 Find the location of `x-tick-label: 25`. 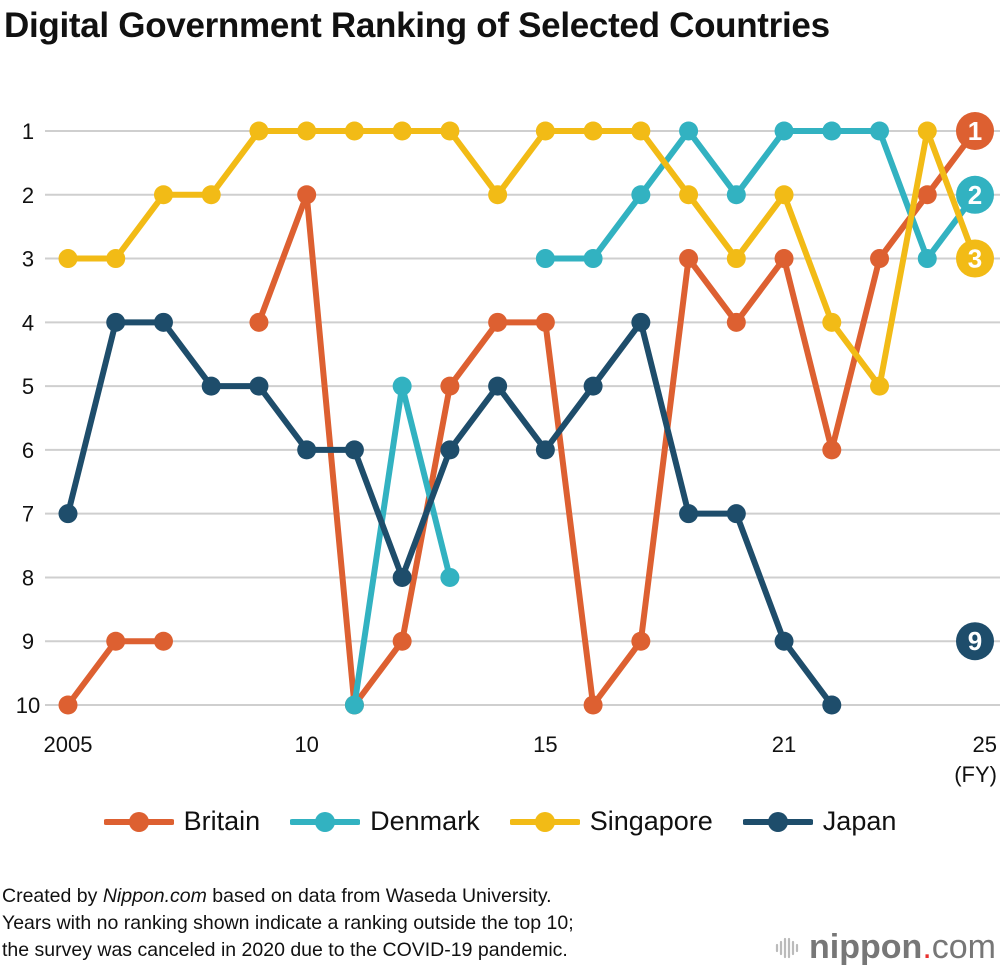

x-tick-label: 25 is located at coordinates (985, 744).